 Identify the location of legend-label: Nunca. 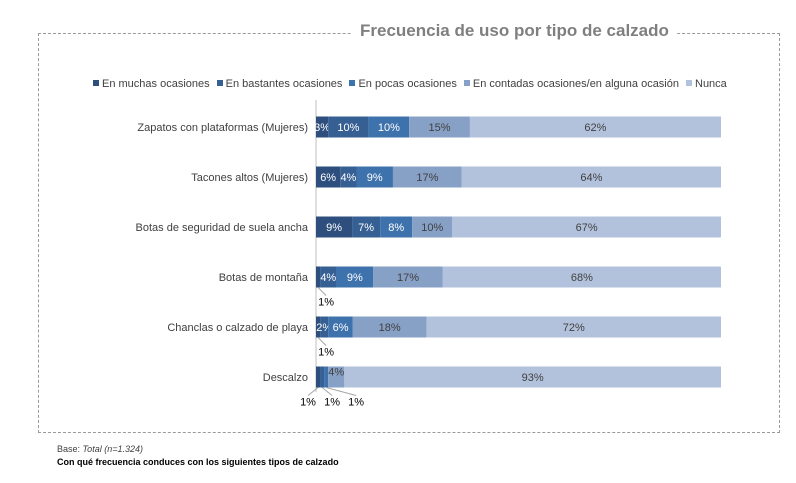
(711, 84).